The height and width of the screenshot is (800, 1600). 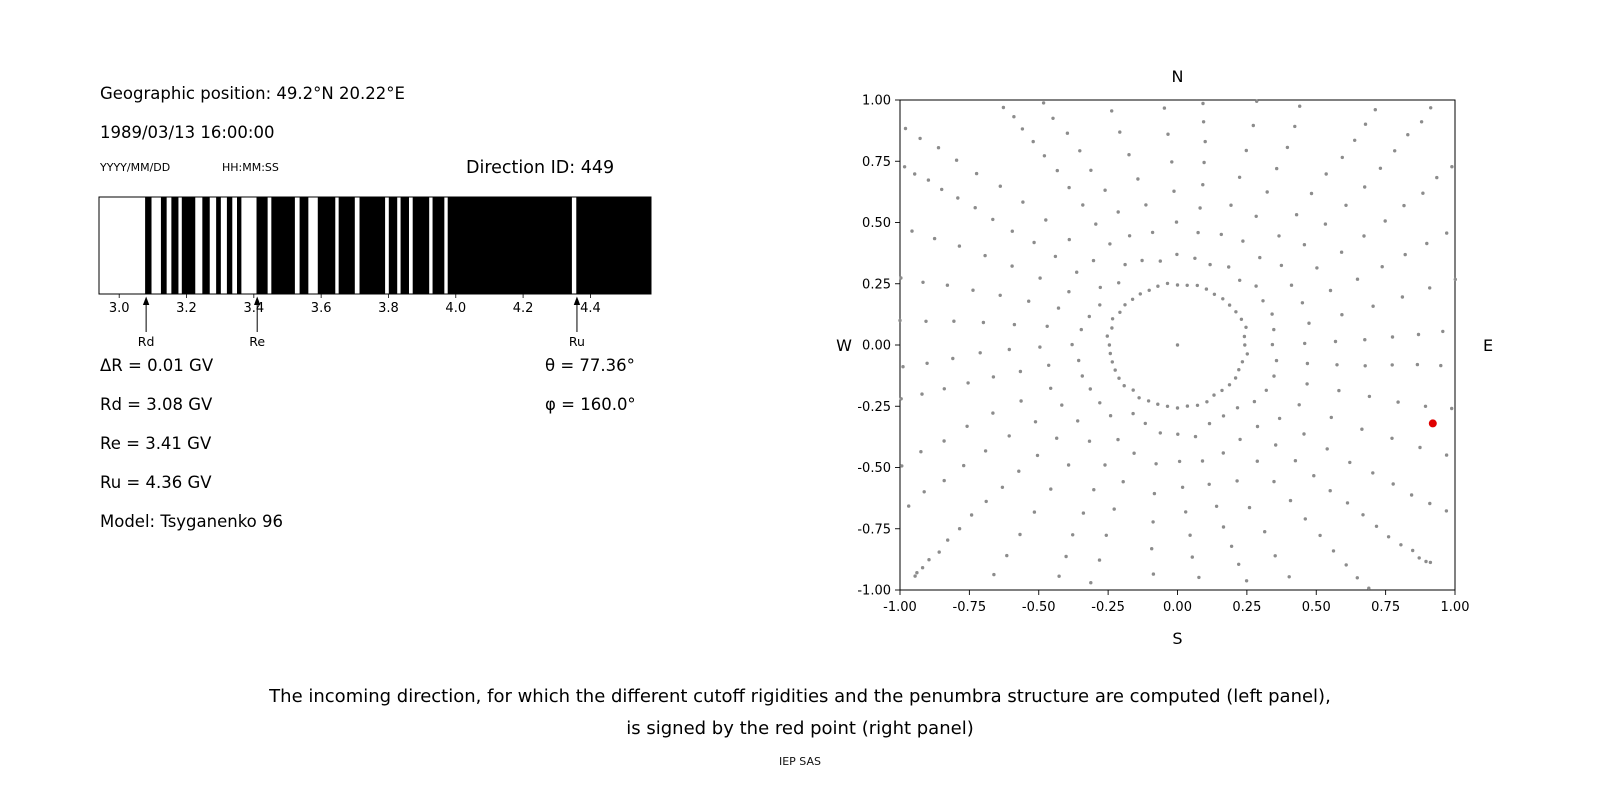 I want to click on penumbra-x-tick-label: 3.0, so click(x=119, y=308).